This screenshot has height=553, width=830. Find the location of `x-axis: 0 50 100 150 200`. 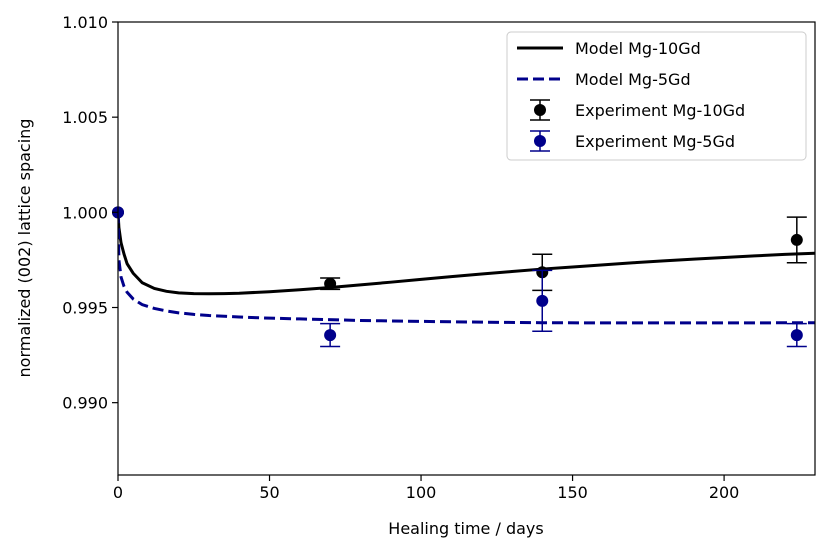

x-axis: 0 50 100 150 200 is located at coordinates (426, 488).